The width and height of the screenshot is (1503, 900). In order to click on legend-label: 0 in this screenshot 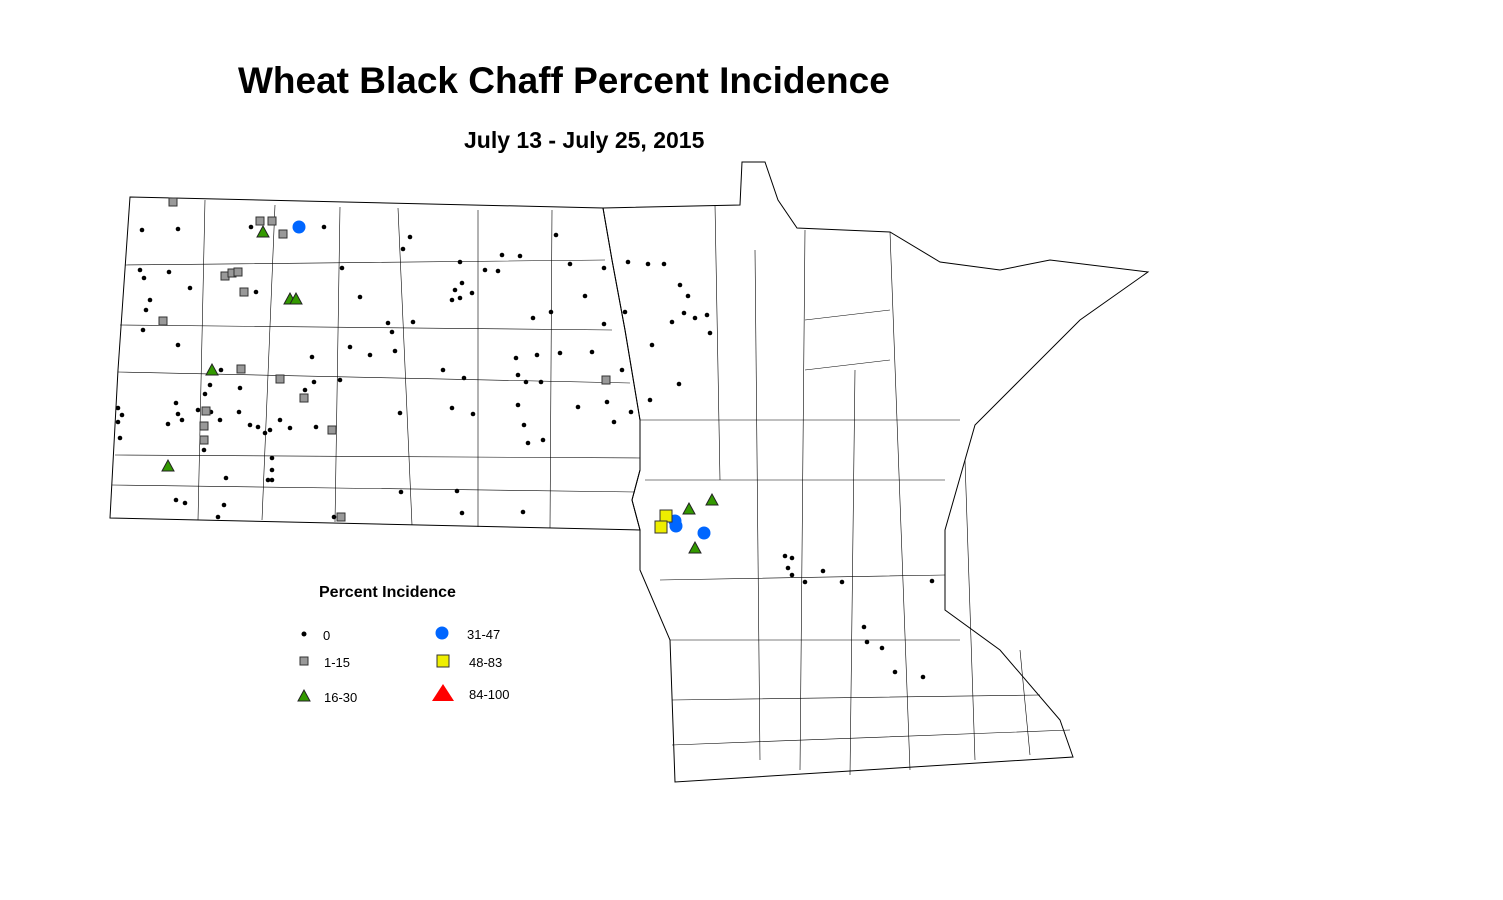, I will do `click(327, 635)`.